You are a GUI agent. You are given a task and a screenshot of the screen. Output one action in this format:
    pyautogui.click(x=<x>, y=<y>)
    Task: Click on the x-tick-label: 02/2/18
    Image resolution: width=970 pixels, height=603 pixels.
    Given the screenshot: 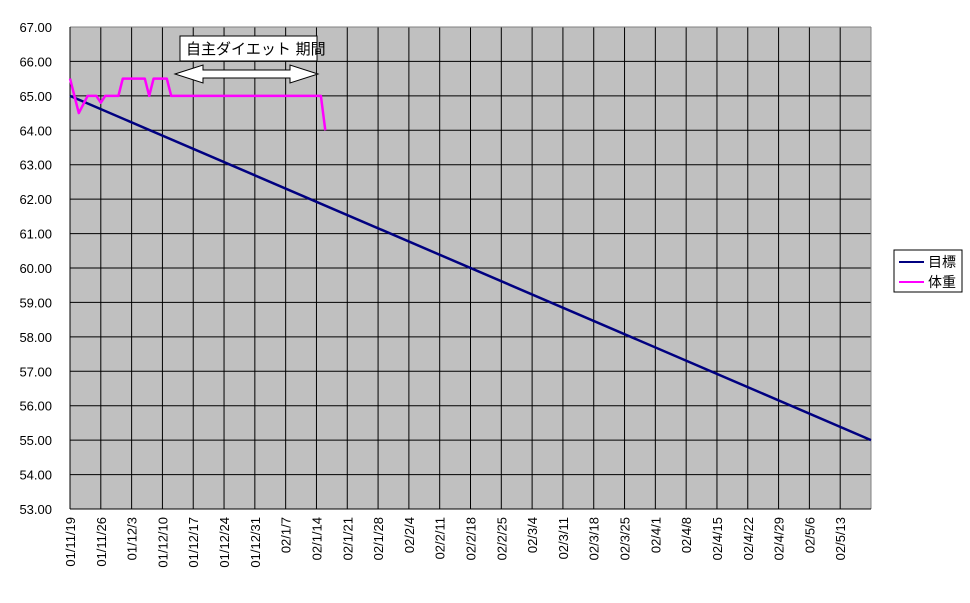 What is the action you would take?
    pyautogui.click(x=471, y=538)
    